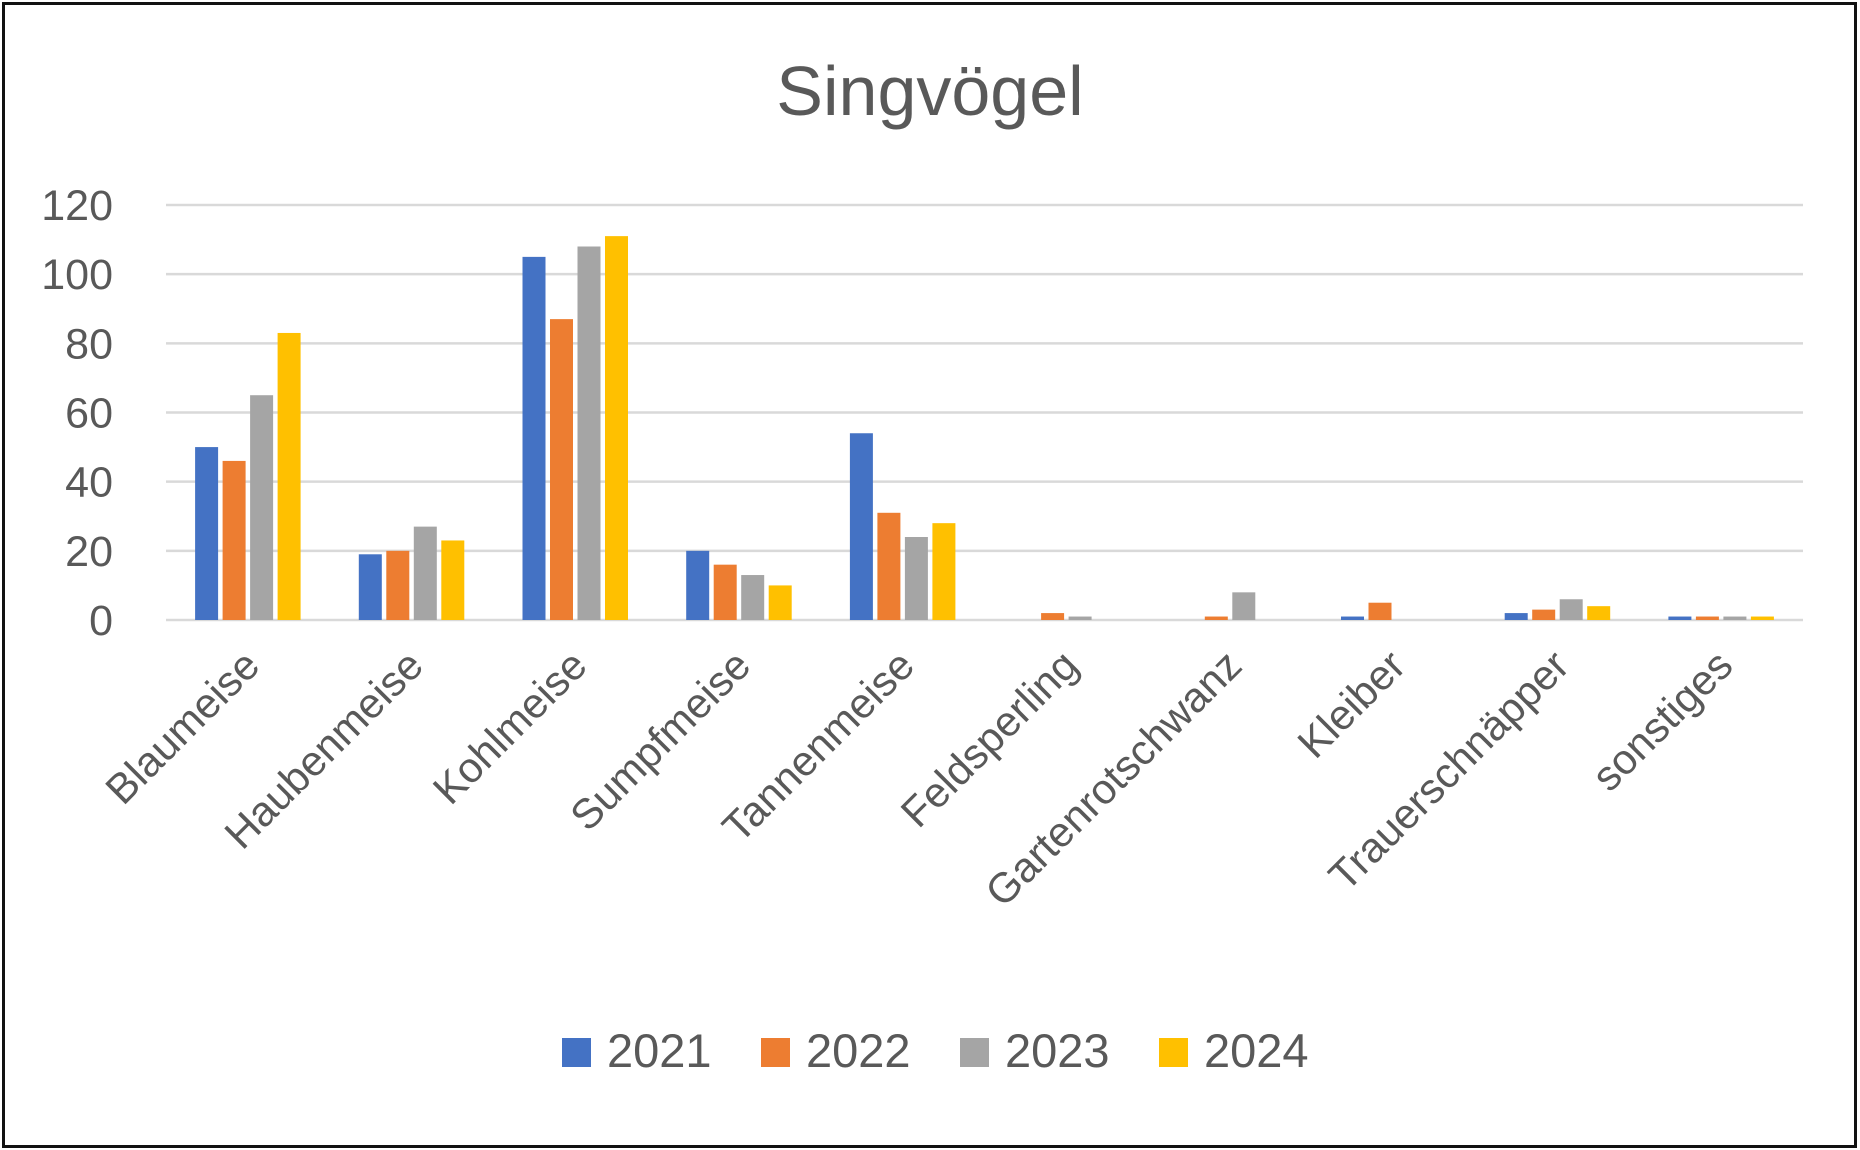  Describe the element at coordinates (589, 433) in the screenshot. I see `bar-2023-Kohlmeise` at that location.